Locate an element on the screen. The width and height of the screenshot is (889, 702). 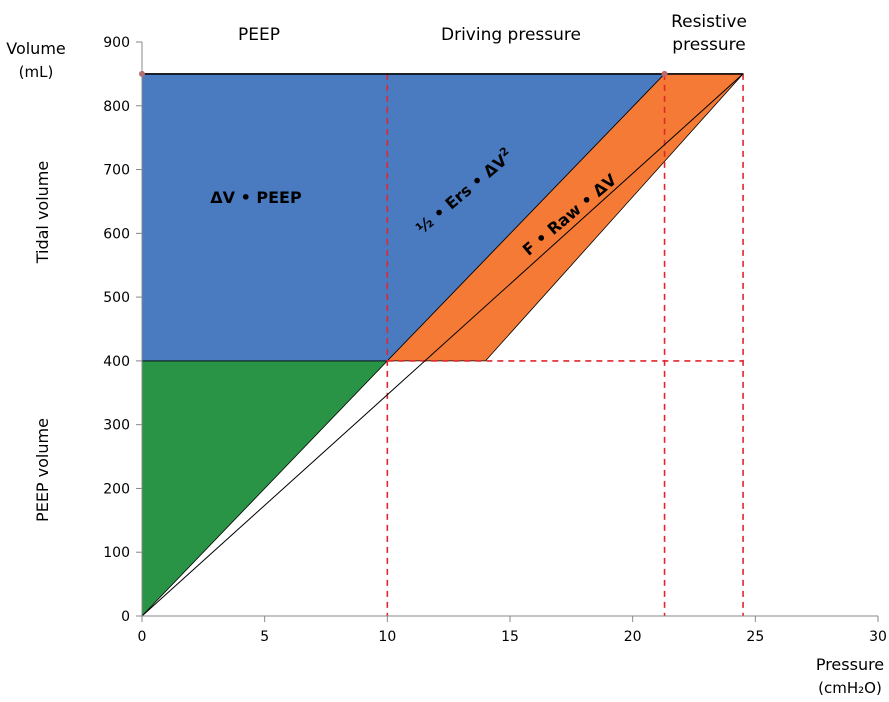
y-tick-label-200: 200 is located at coordinates (116, 489).